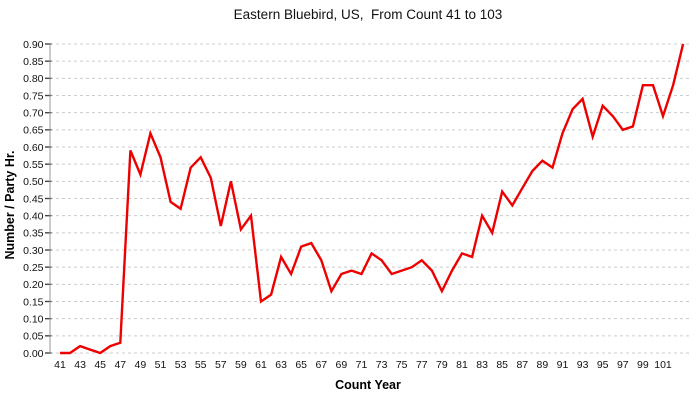  Describe the element at coordinates (201, 365) in the screenshot. I see `x-tick-label: 55` at that location.